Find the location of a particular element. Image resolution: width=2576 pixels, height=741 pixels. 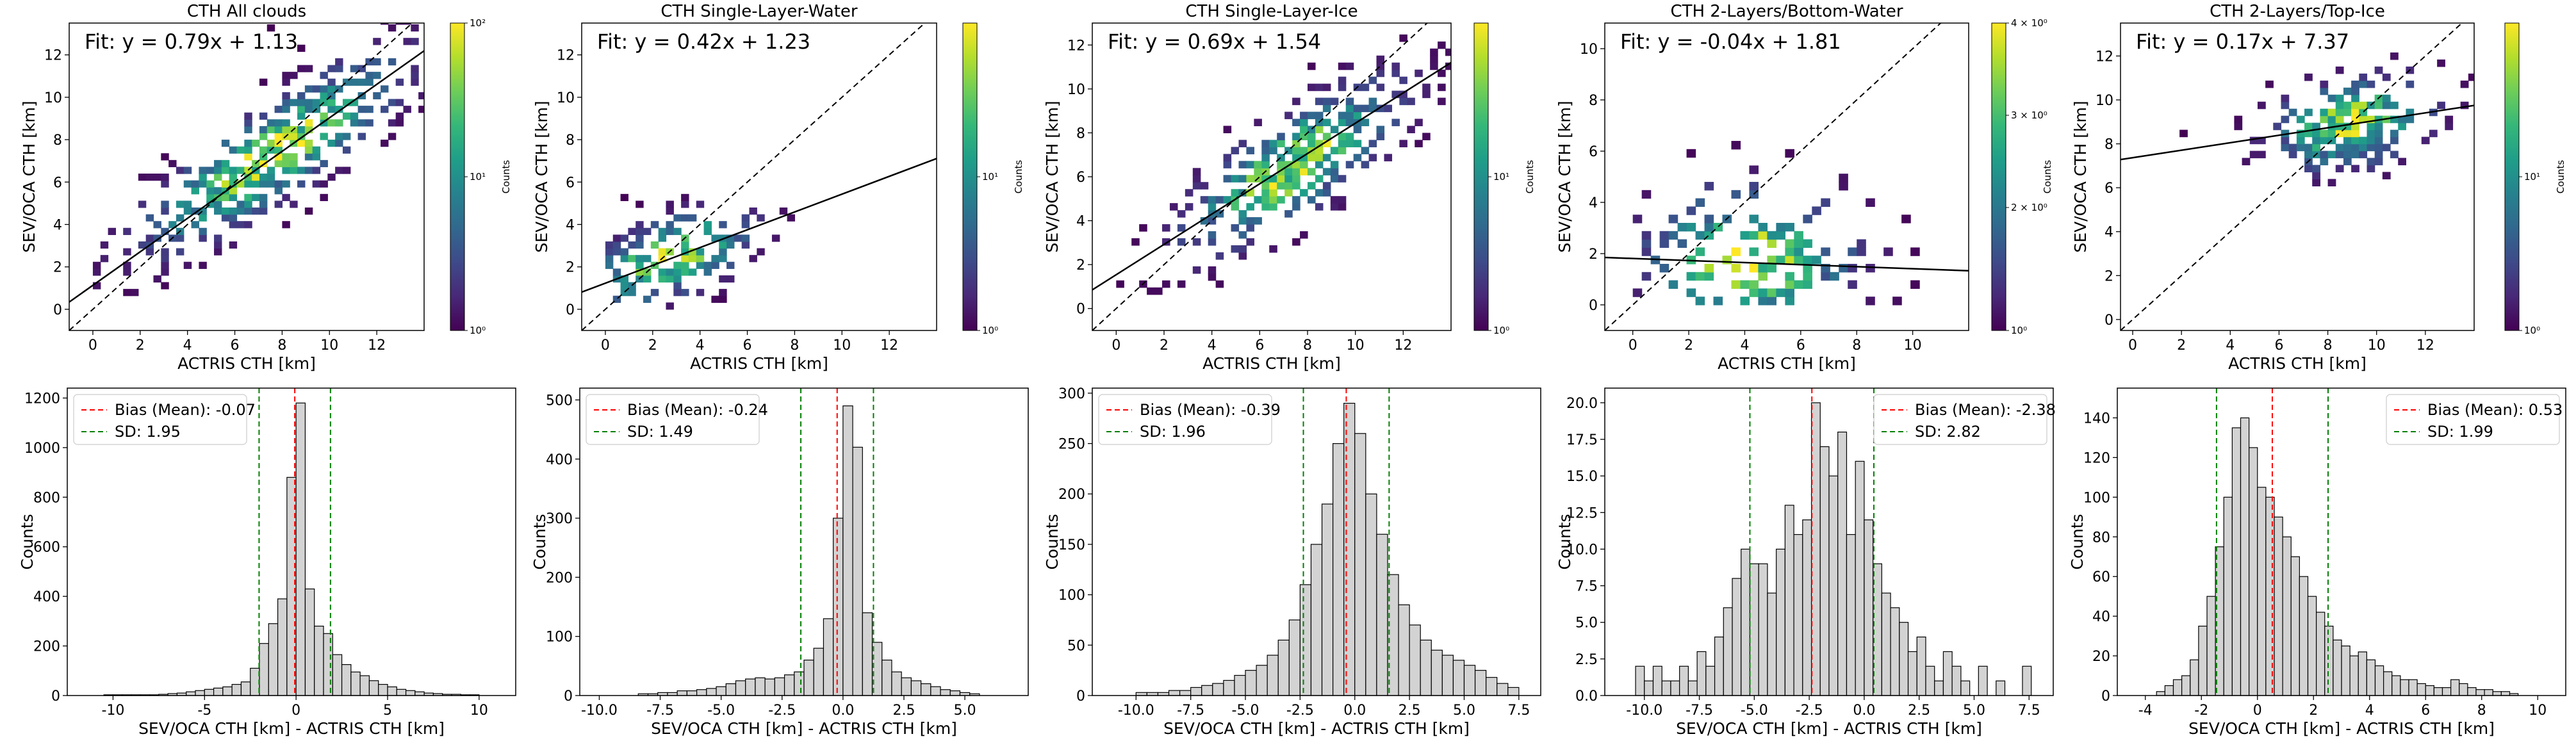

histogram-xlabel: SEV/OCA CTH [km] - ACTRIS CTH [km] is located at coordinates (291, 728).